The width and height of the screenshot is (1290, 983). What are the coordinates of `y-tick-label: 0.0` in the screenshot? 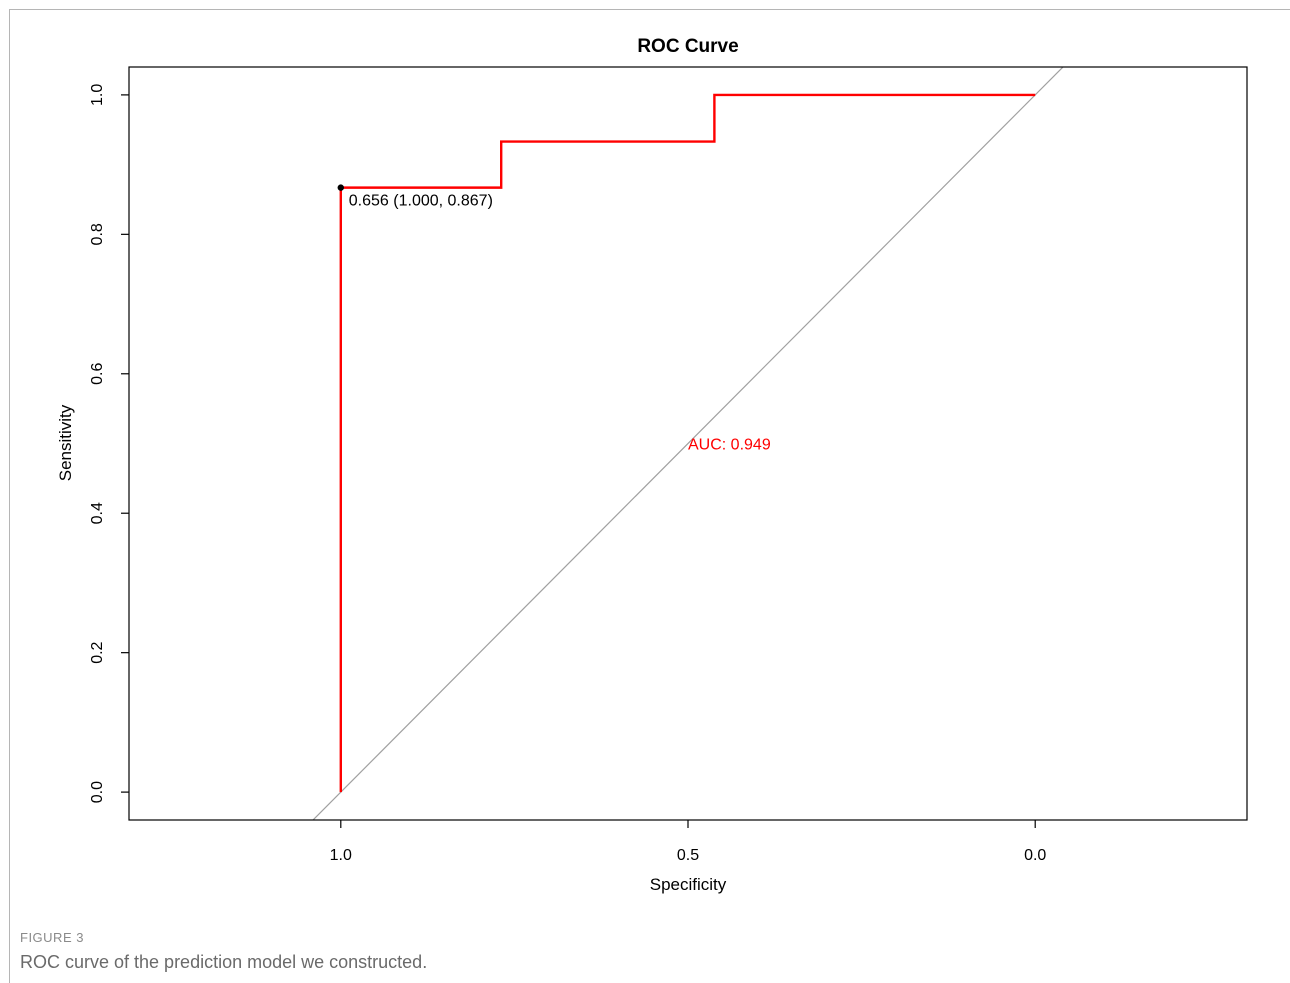 It's located at (97, 792).